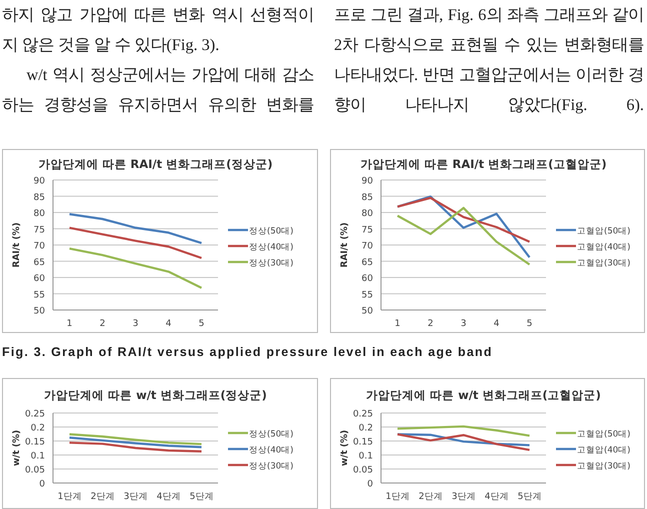 The width and height of the screenshot is (647, 509). I want to click on chart-title: 가압단계에 따른 RAI/t 변화그래프(고혈압군), so click(483, 164).